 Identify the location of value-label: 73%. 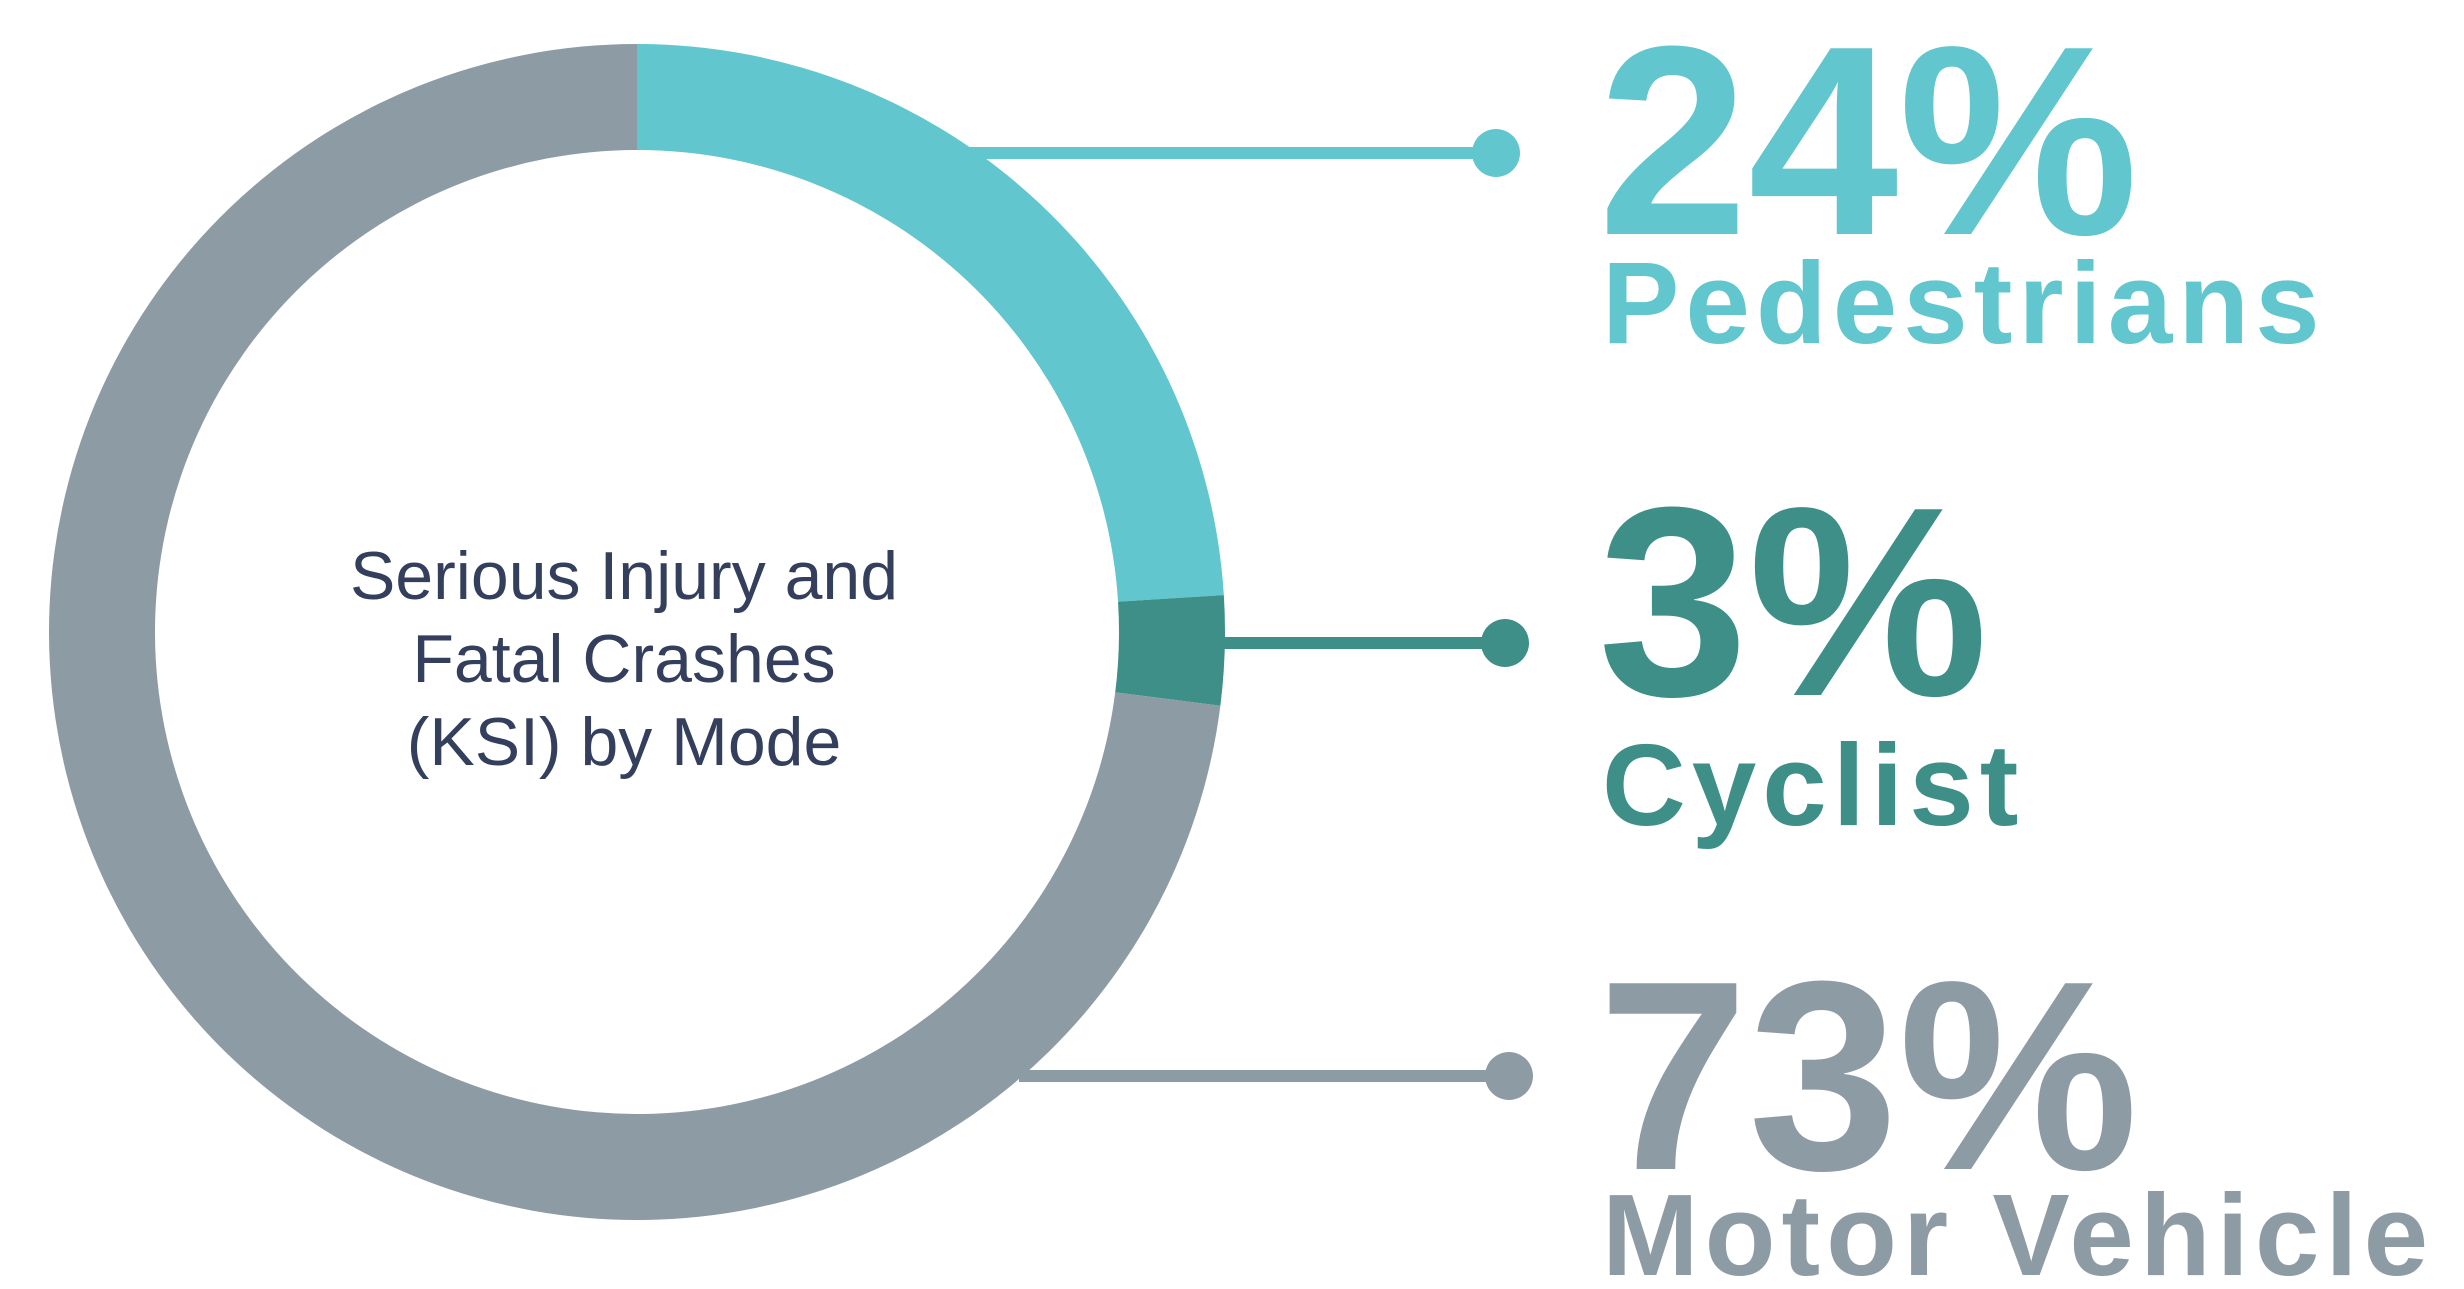
(1868, 1076).